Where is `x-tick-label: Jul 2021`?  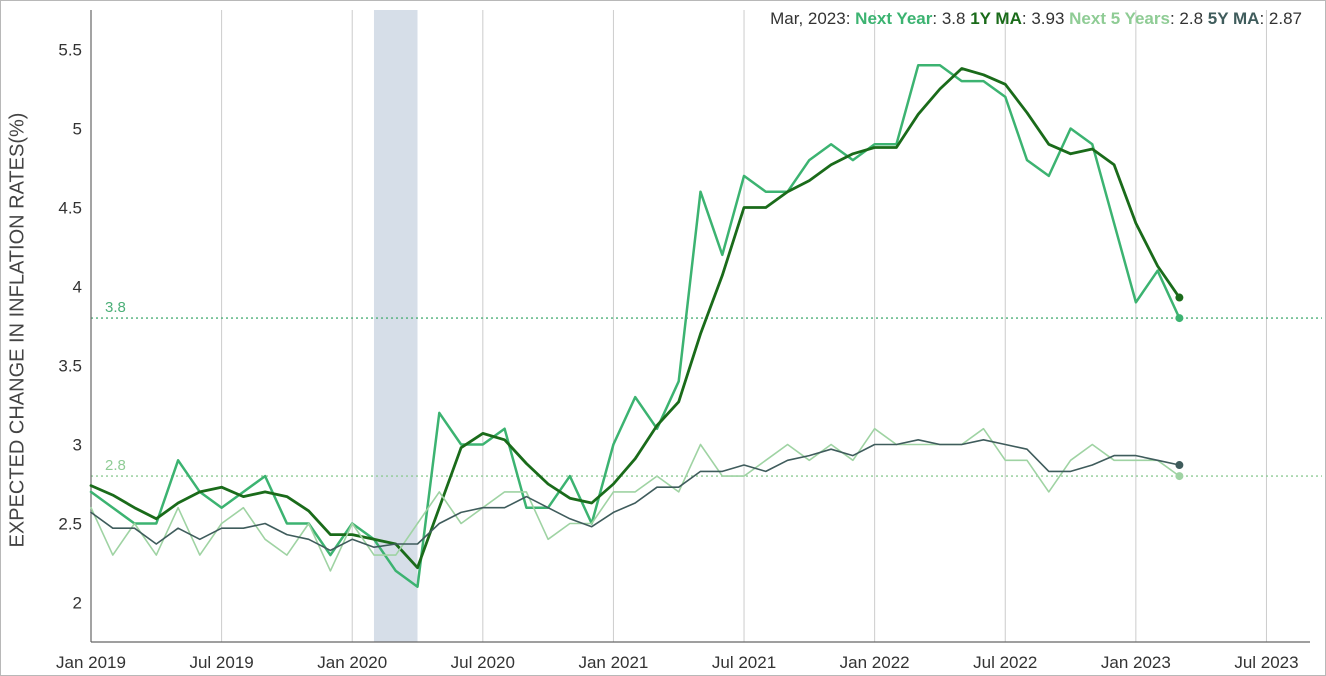
x-tick-label: Jul 2021 is located at coordinates (744, 662).